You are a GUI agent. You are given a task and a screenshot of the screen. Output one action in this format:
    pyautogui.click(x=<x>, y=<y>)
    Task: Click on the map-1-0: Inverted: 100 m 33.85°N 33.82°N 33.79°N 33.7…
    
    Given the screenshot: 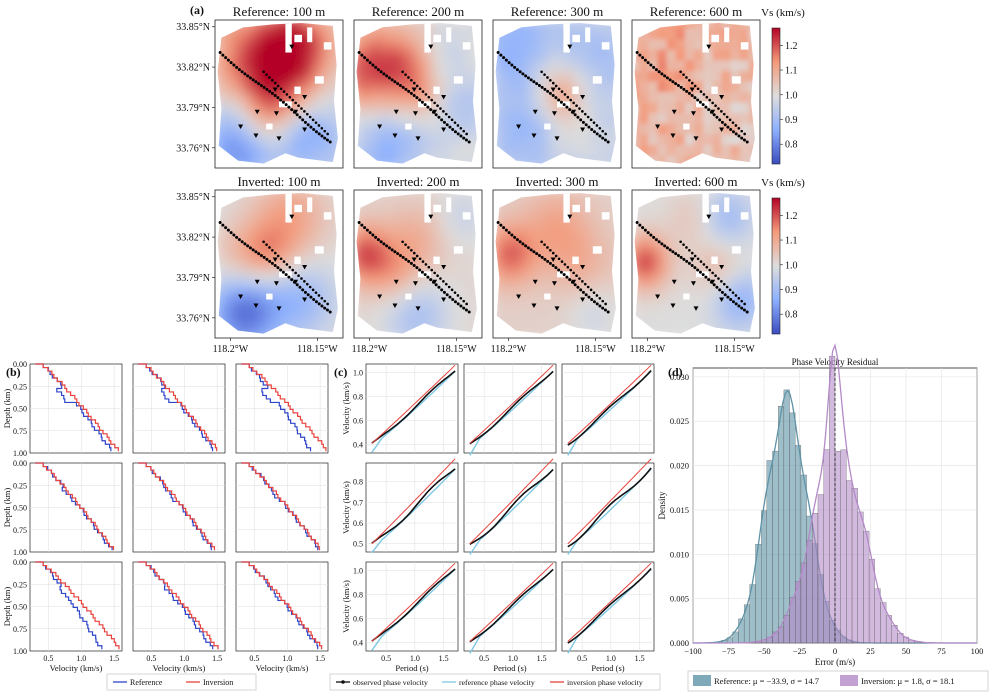 What is the action you would take?
    pyautogui.click(x=260, y=264)
    